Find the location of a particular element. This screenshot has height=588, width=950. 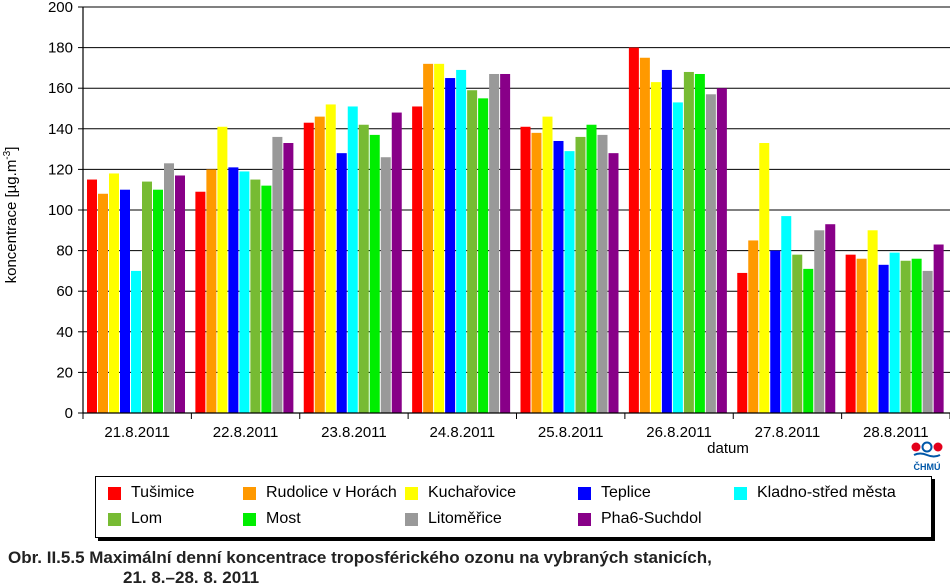

x-tick-label: 28.8.2011 is located at coordinates (896, 432).